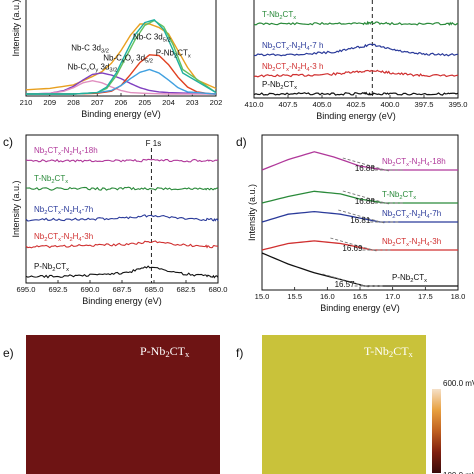 The image size is (474, 474). I want to click on annotation: F 1s, so click(154, 143).